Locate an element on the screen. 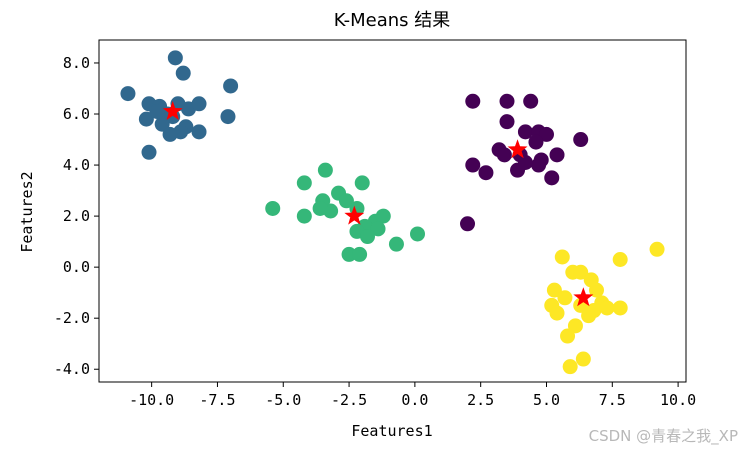  x-tick-label: -2.5 is located at coordinates (349, 400).